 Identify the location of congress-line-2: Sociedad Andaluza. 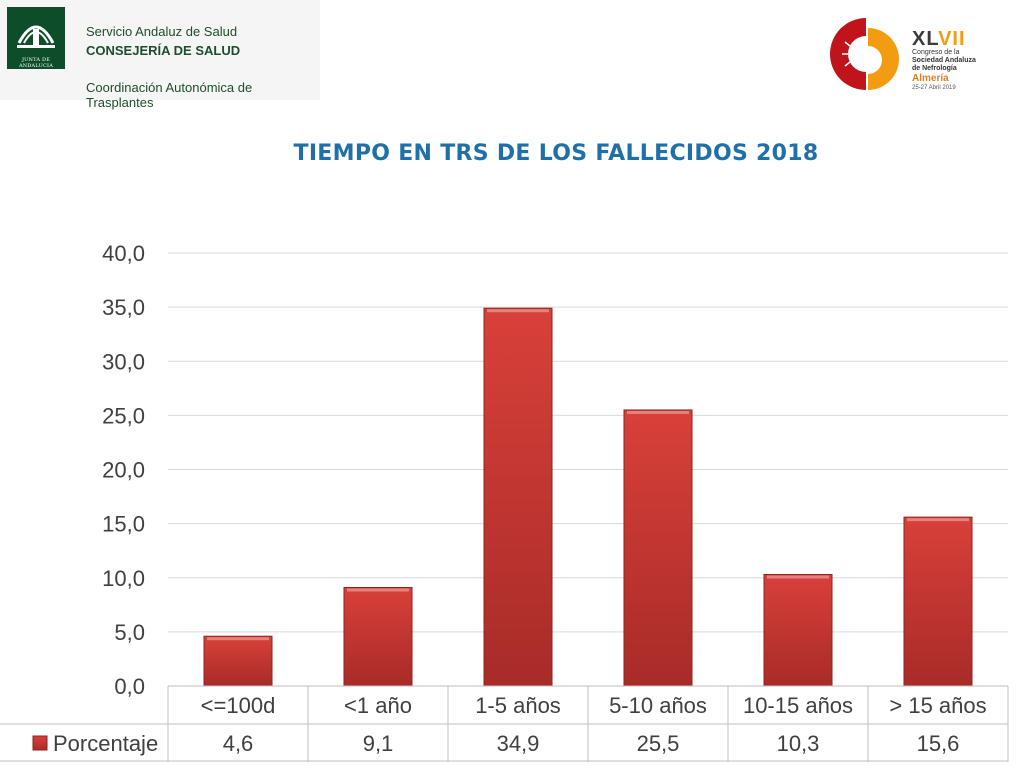
(944, 60).